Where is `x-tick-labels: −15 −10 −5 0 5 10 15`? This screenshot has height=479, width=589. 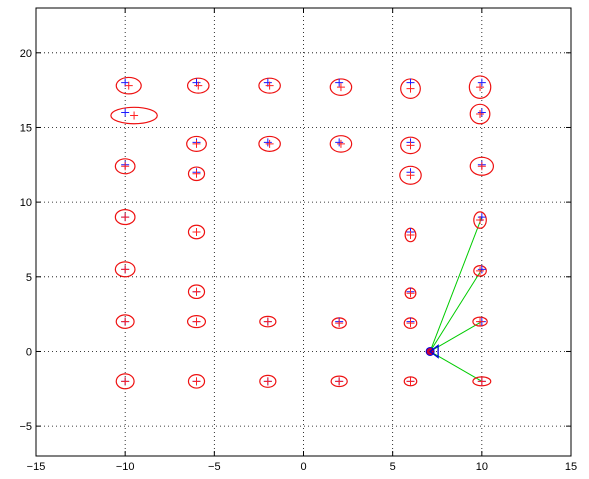 x-tick-labels: −15 −10 −5 0 5 10 15 is located at coordinates (302, 467).